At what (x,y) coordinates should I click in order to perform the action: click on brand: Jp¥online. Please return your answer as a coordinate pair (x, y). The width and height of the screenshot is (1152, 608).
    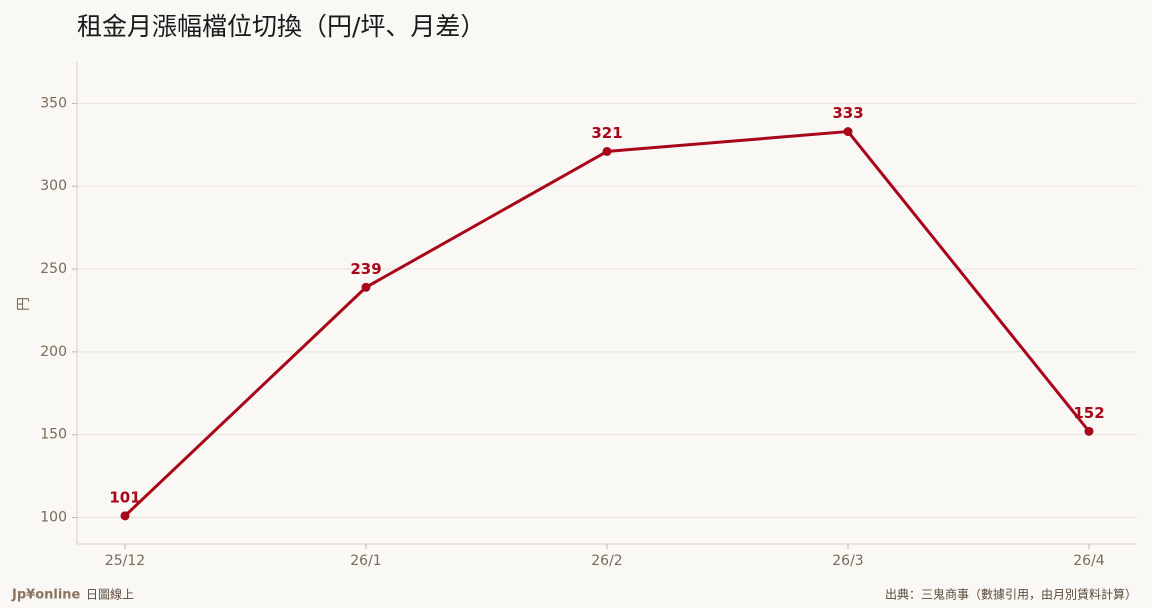
    Looking at the image, I should click on (46, 595).